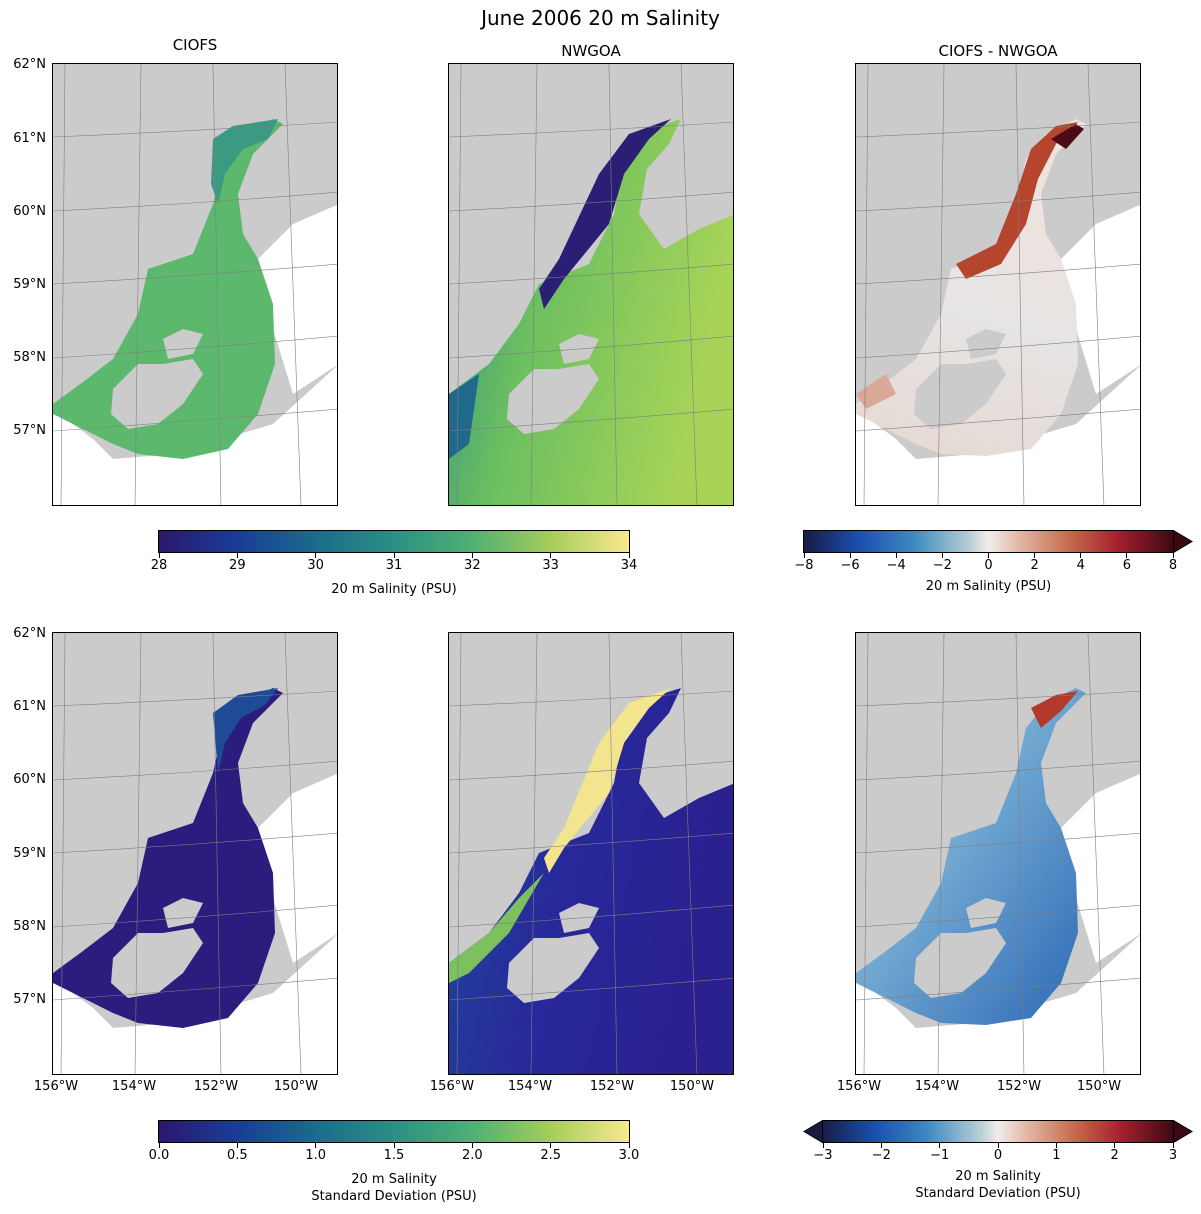 This screenshot has width=1201, height=1214. What do you see at coordinates (600, 18) in the screenshot?
I see `figure-title: June 2006 20 m Salinity` at bounding box center [600, 18].